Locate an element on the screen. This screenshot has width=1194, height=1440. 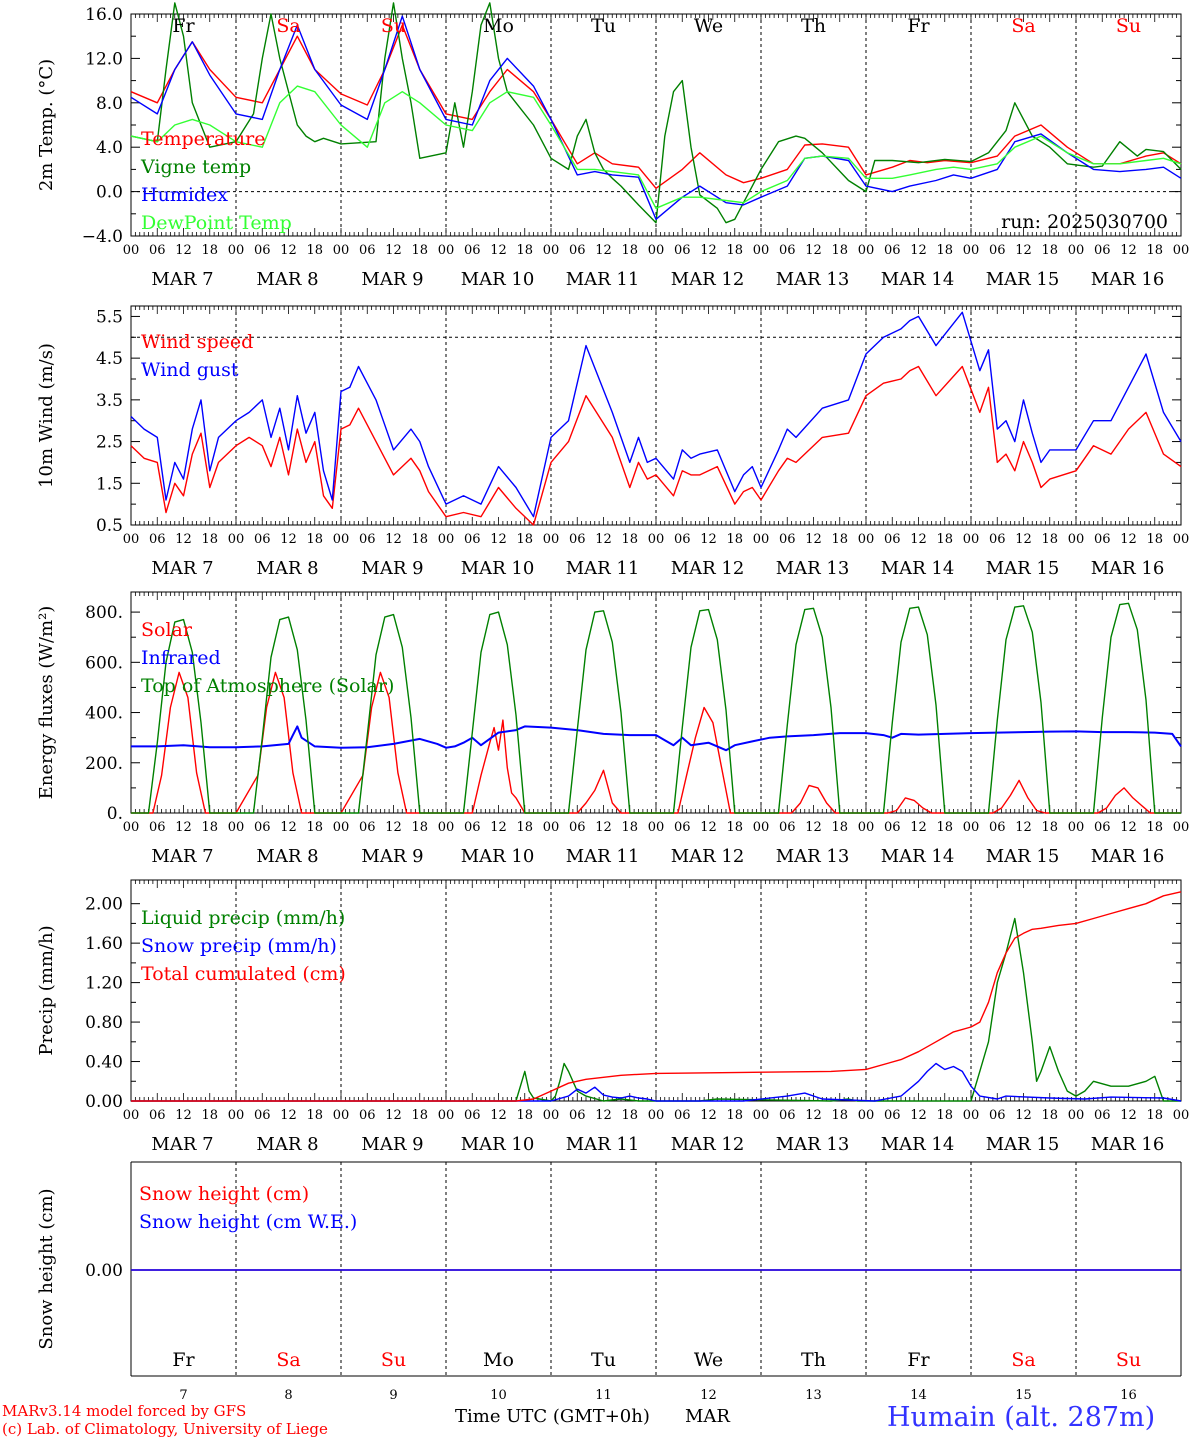
day-number-label: 10 is located at coordinates (498, 1395).